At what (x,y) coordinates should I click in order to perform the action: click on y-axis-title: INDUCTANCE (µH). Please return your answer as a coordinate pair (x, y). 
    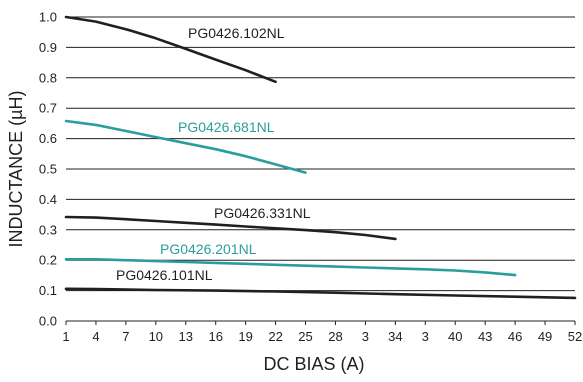
    Looking at the image, I should click on (16, 168).